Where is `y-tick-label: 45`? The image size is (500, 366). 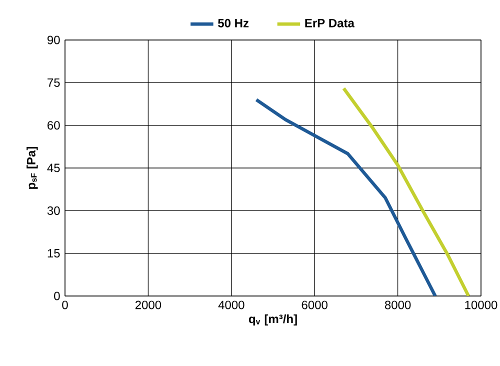
y-tick-label: 45 is located at coordinates (53, 168).